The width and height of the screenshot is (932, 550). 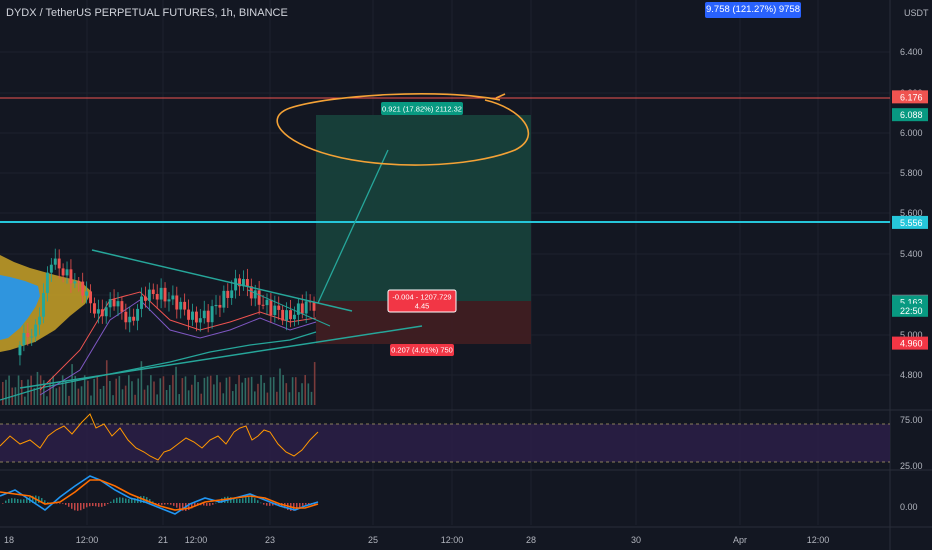 What do you see at coordinates (402, 129) in the screenshot?
I see `target-highlight-ellipse` at bounding box center [402, 129].